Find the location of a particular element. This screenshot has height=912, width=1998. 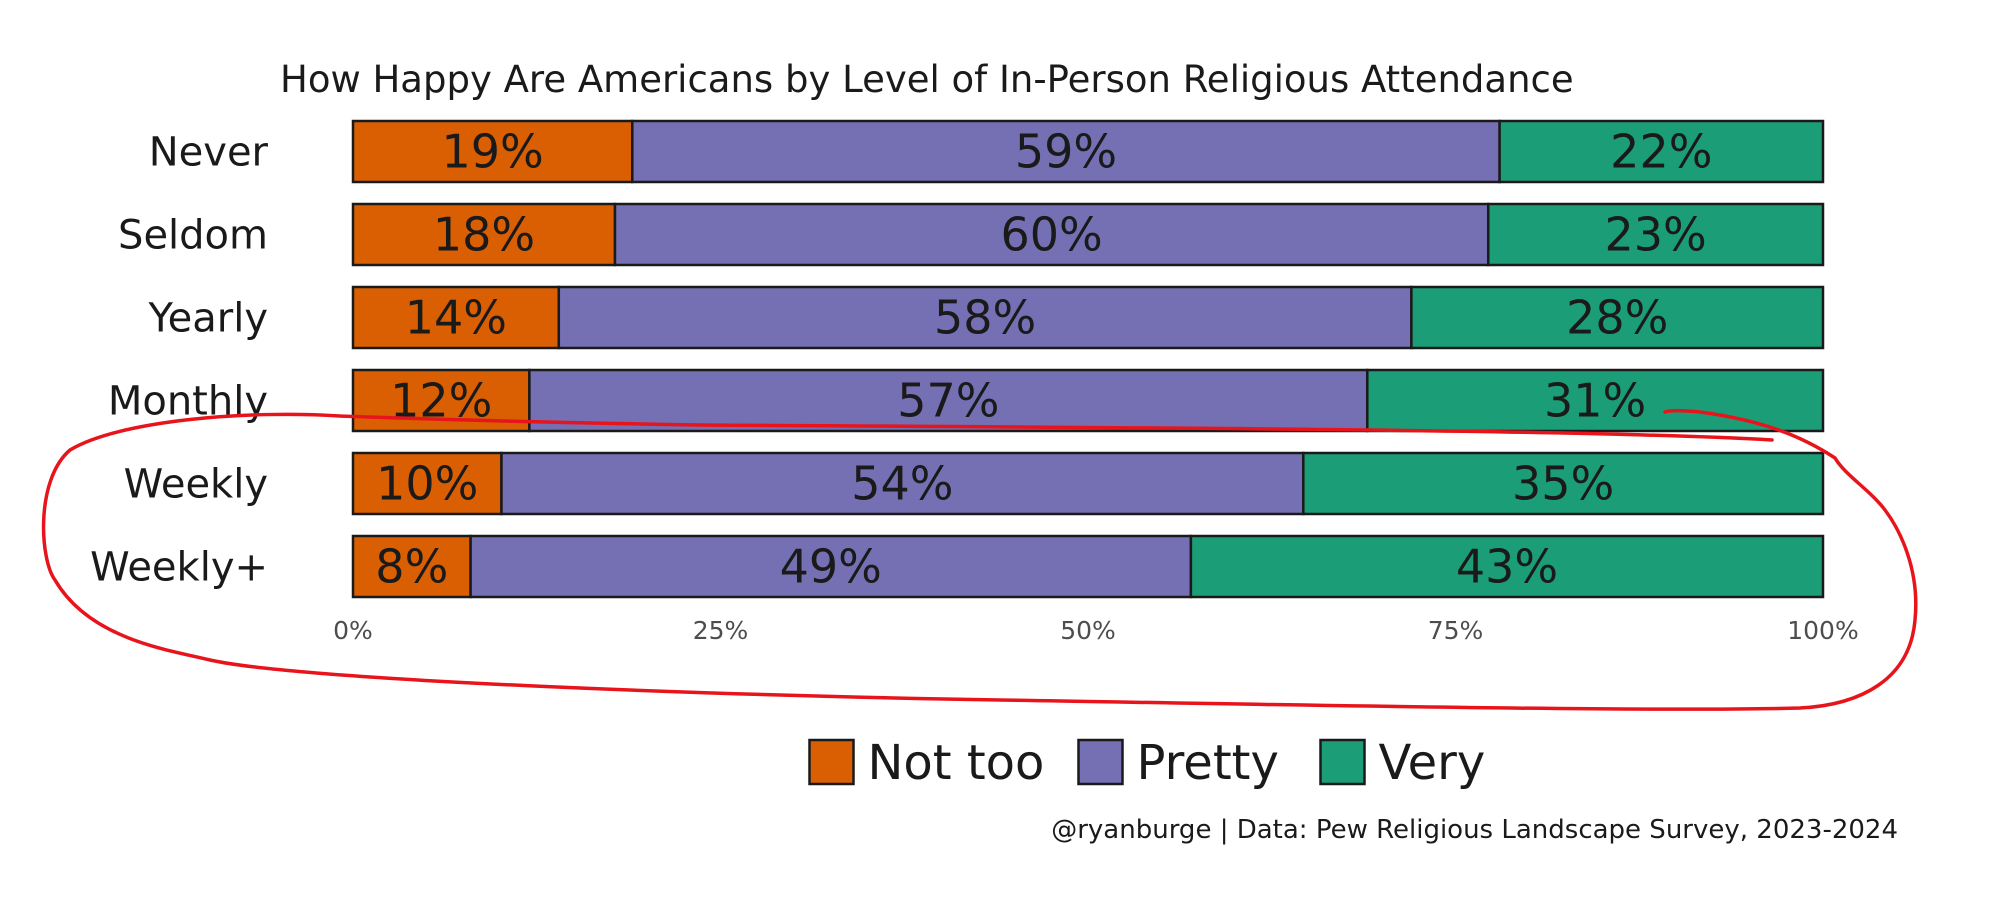

data-label-weekly-not-too: 10% is located at coordinates (427, 484).